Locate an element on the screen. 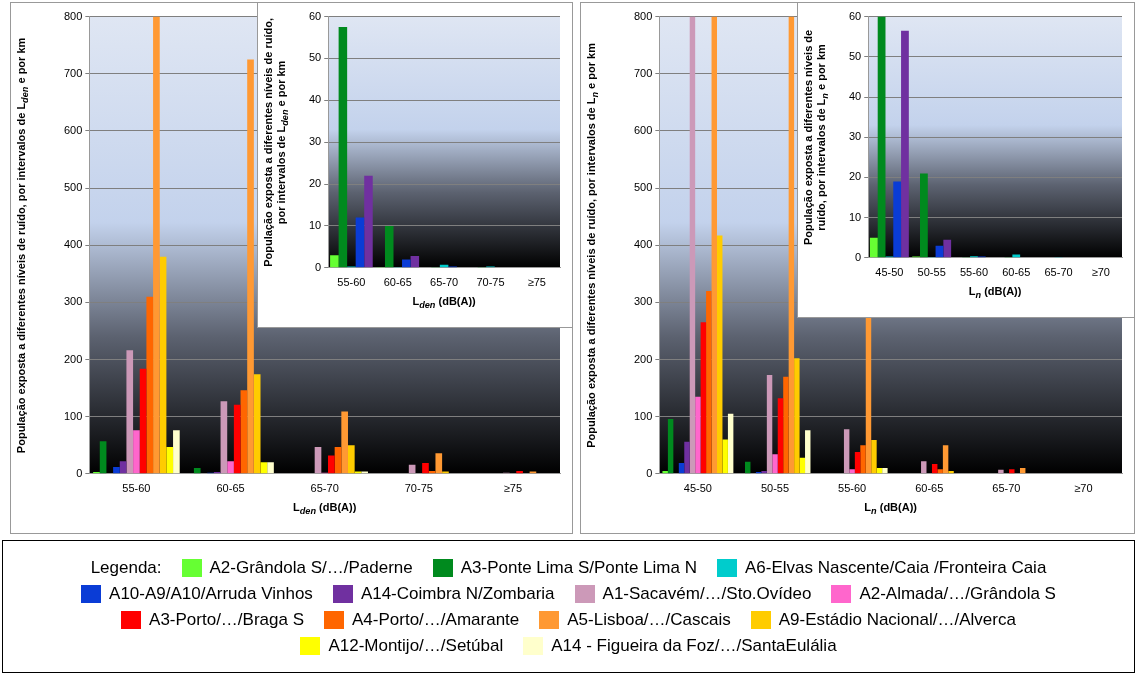 This screenshot has width=1137, height=675. legend-label: A10-A9/A10/Arruda Vinhos is located at coordinates (211, 593).